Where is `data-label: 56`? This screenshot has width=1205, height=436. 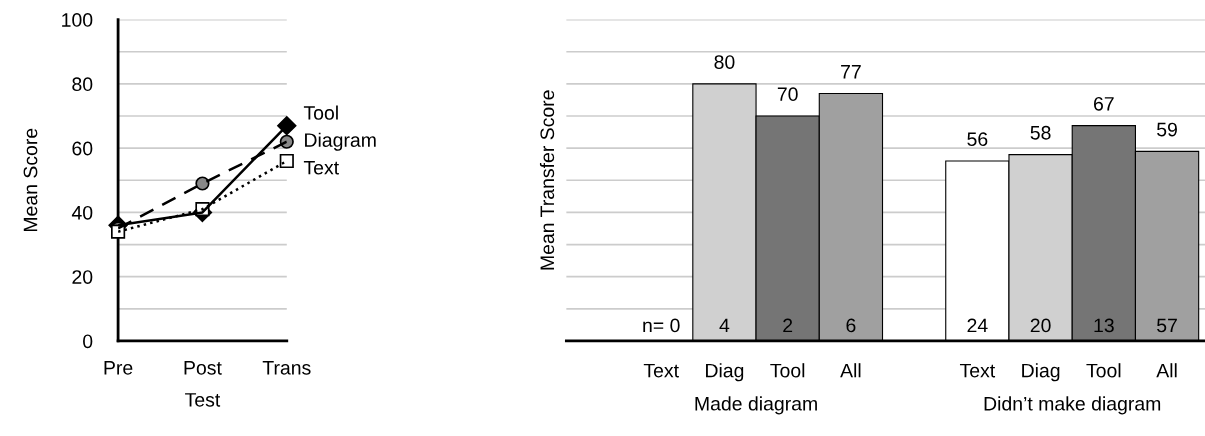
data-label: 56 is located at coordinates (977, 139).